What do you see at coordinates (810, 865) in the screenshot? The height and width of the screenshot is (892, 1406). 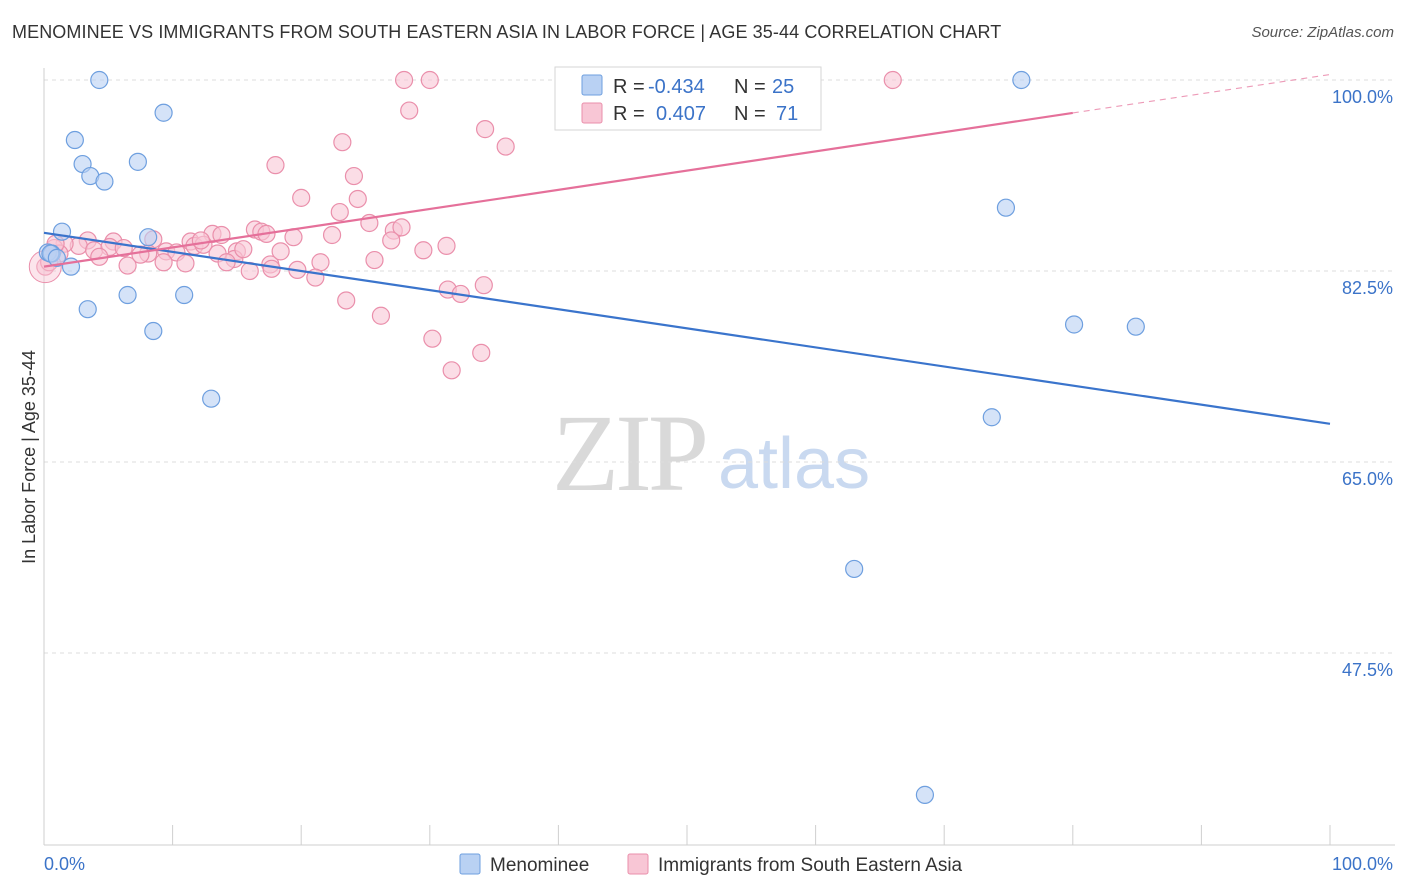 I see `legend-pink-label: Immigrants from South Eastern Asia` at bounding box center [810, 865].